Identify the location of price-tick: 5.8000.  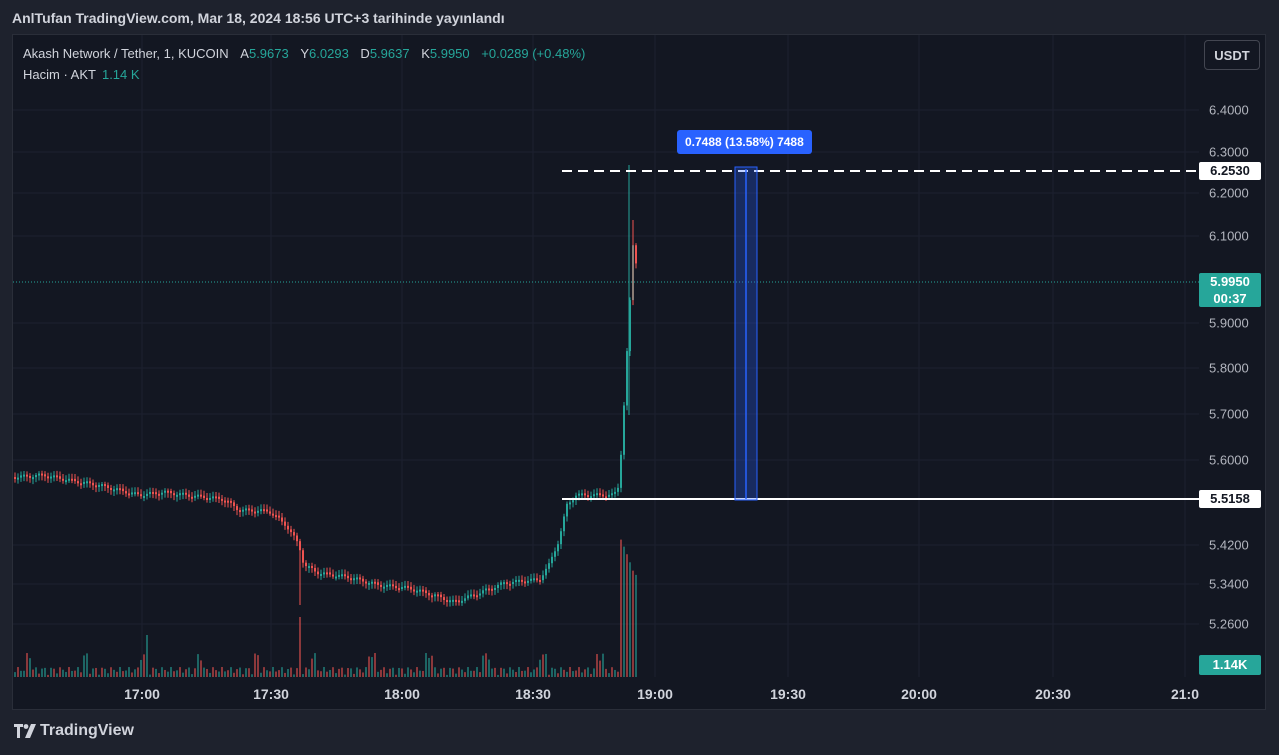
(1229, 368).